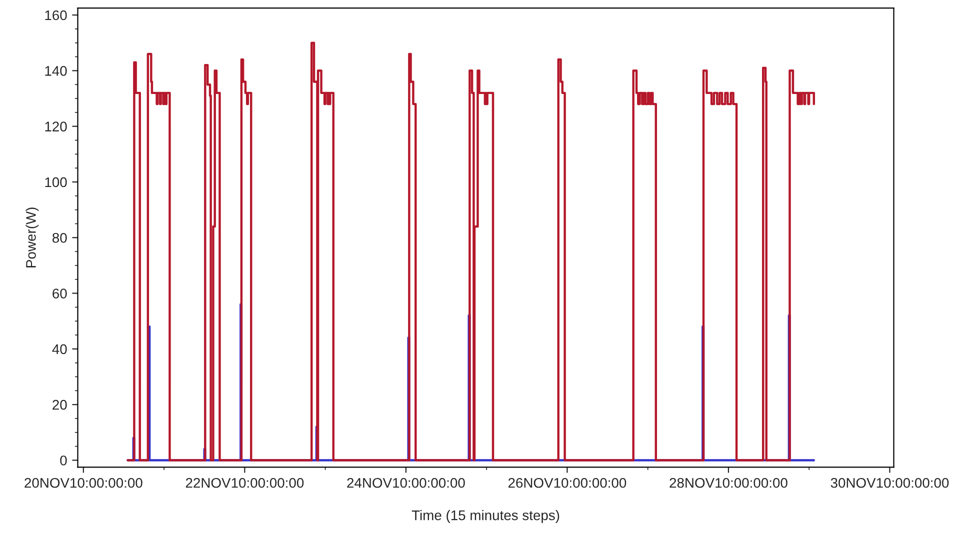  What do you see at coordinates (486, 516) in the screenshot?
I see `x-axis-title: Time (15 minutes steps)` at bounding box center [486, 516].